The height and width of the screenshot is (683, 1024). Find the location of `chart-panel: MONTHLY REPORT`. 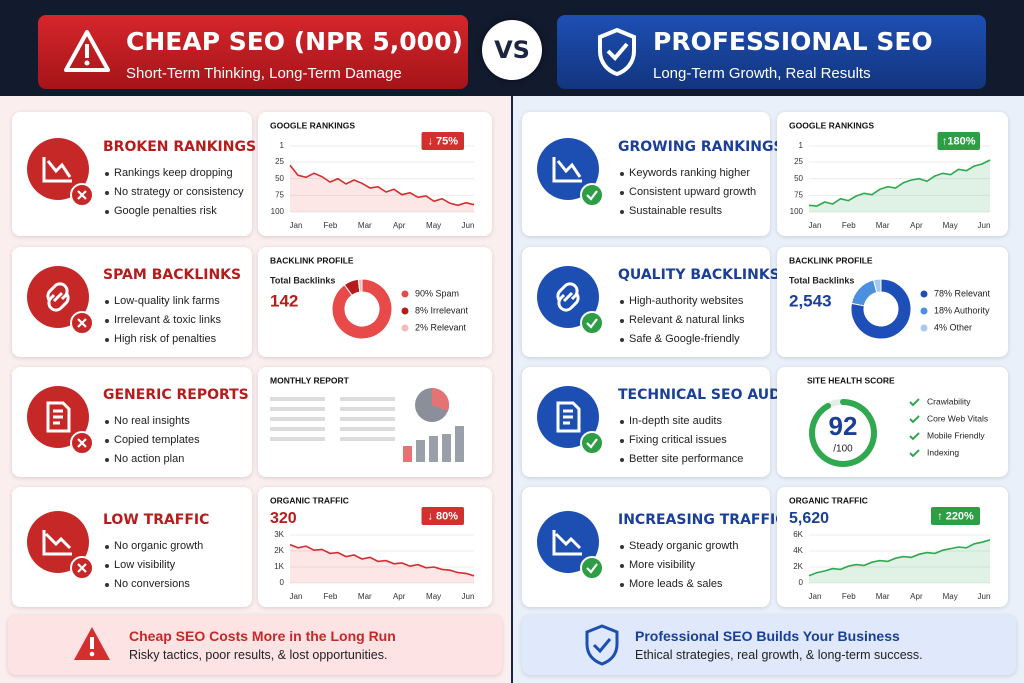

chart-panel: MONTHLY REPORT is located at coordinates (375, 422).